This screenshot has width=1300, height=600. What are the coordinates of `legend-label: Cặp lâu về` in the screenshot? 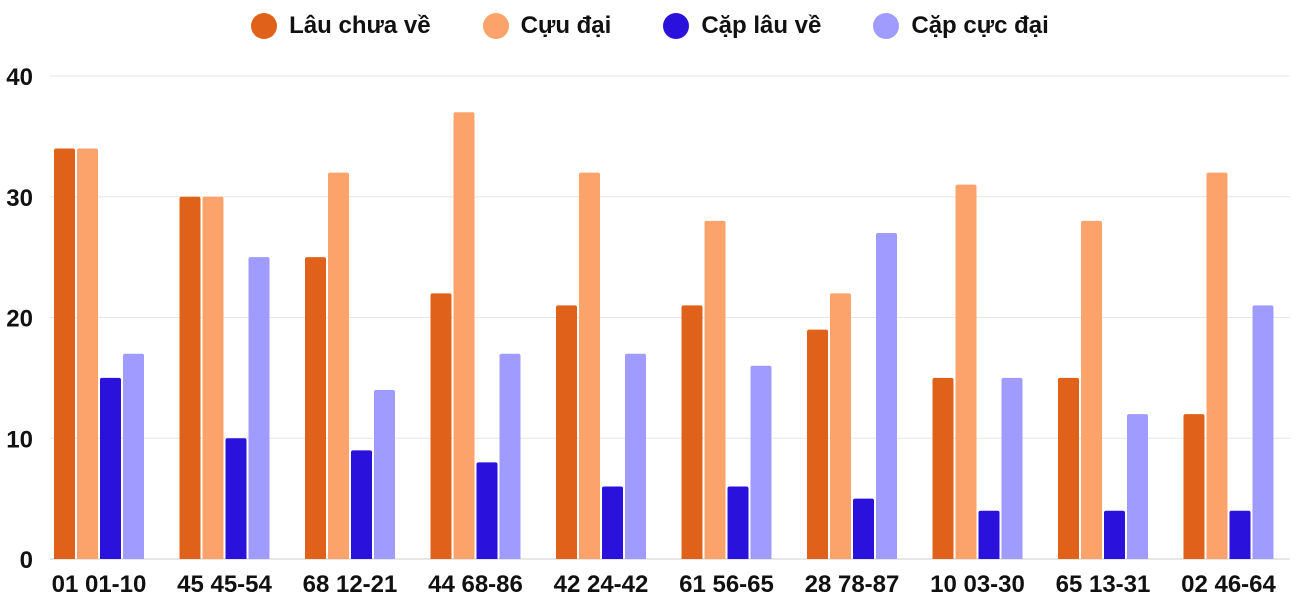 It's located at (761, 25).